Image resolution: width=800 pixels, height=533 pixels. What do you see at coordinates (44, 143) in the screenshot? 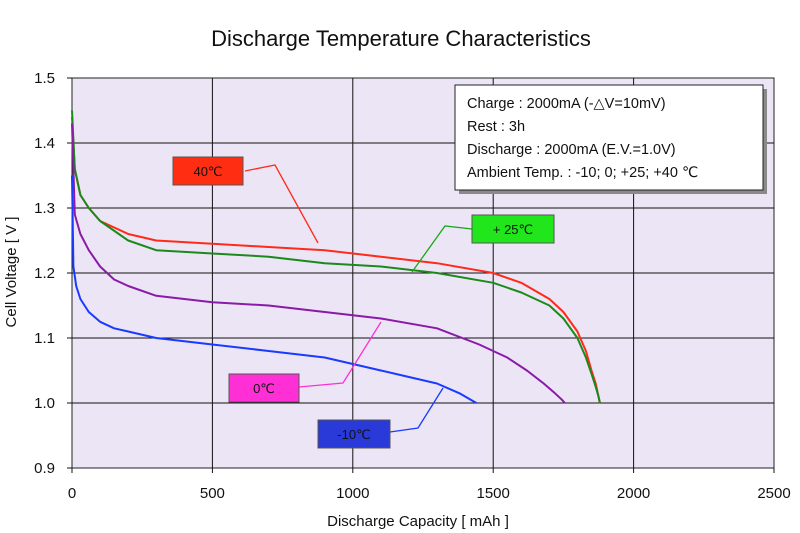
I see `y-tick-label: 1.4` at bounding box center [44, 143].